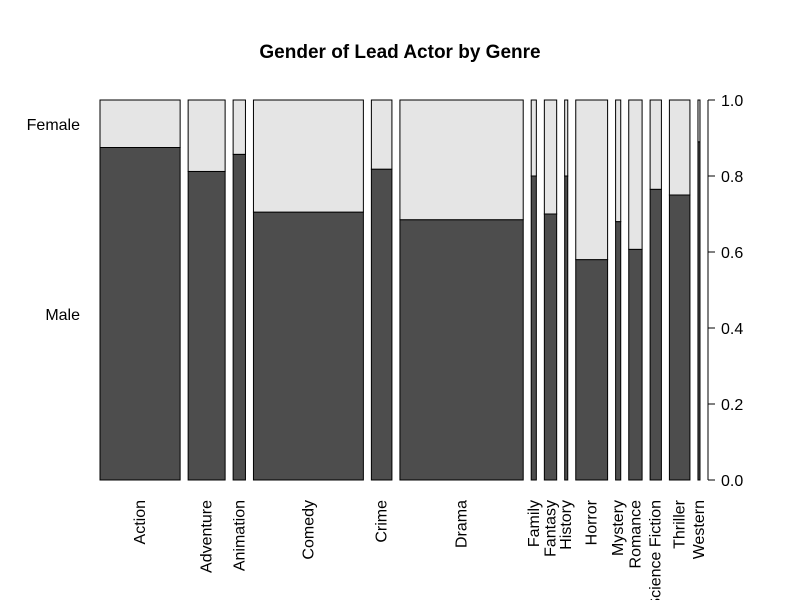 This screenshot has width=800, height=600. I want to click on tile-male-thriller, so click(679, 337).